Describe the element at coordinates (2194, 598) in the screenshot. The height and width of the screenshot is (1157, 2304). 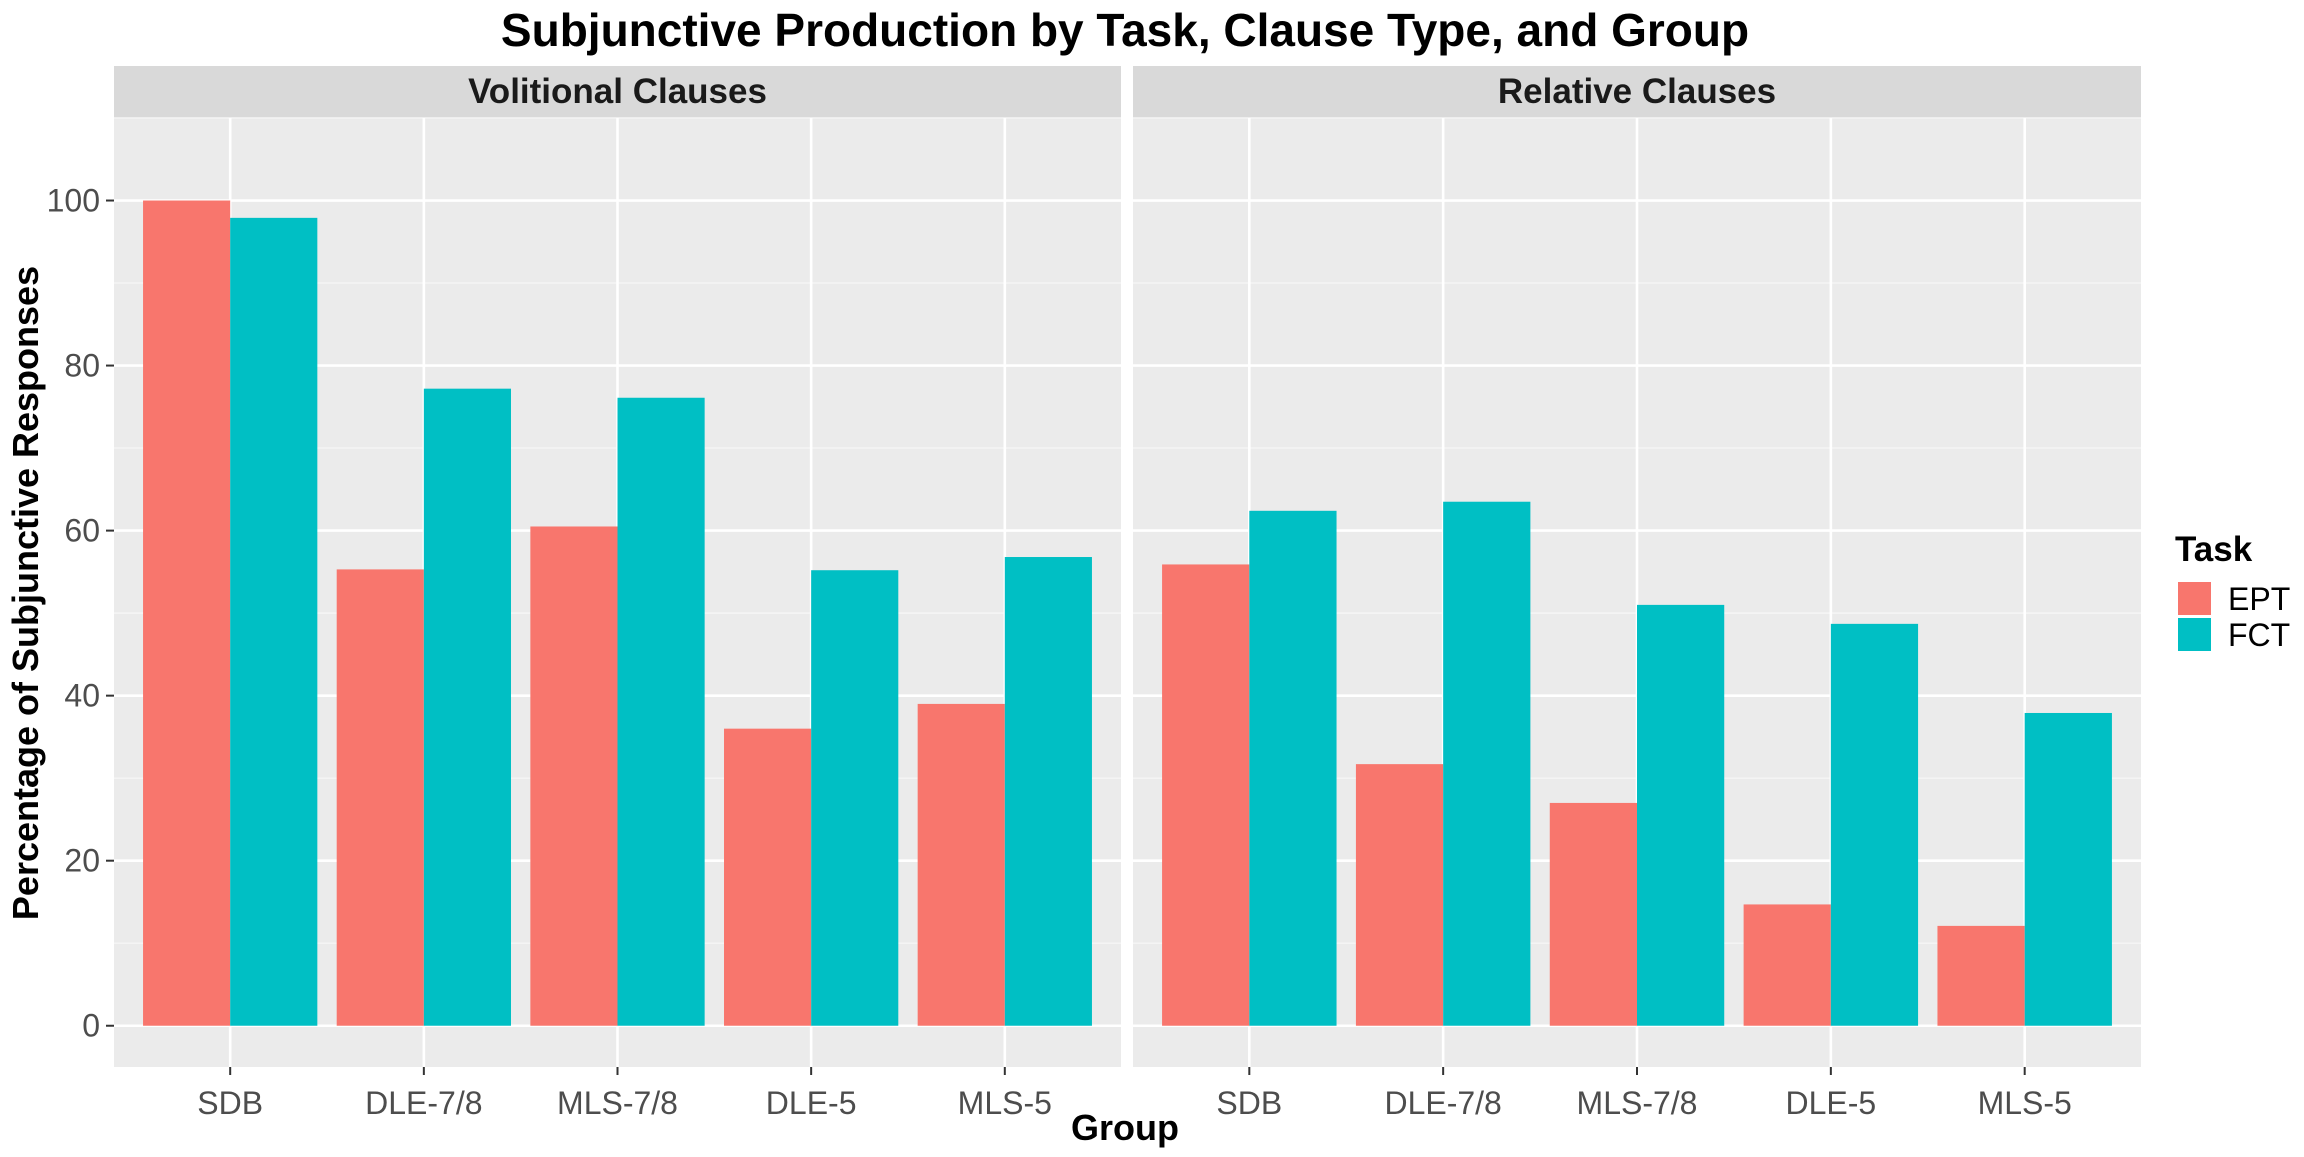
I see `legend-key-ept` at that location.